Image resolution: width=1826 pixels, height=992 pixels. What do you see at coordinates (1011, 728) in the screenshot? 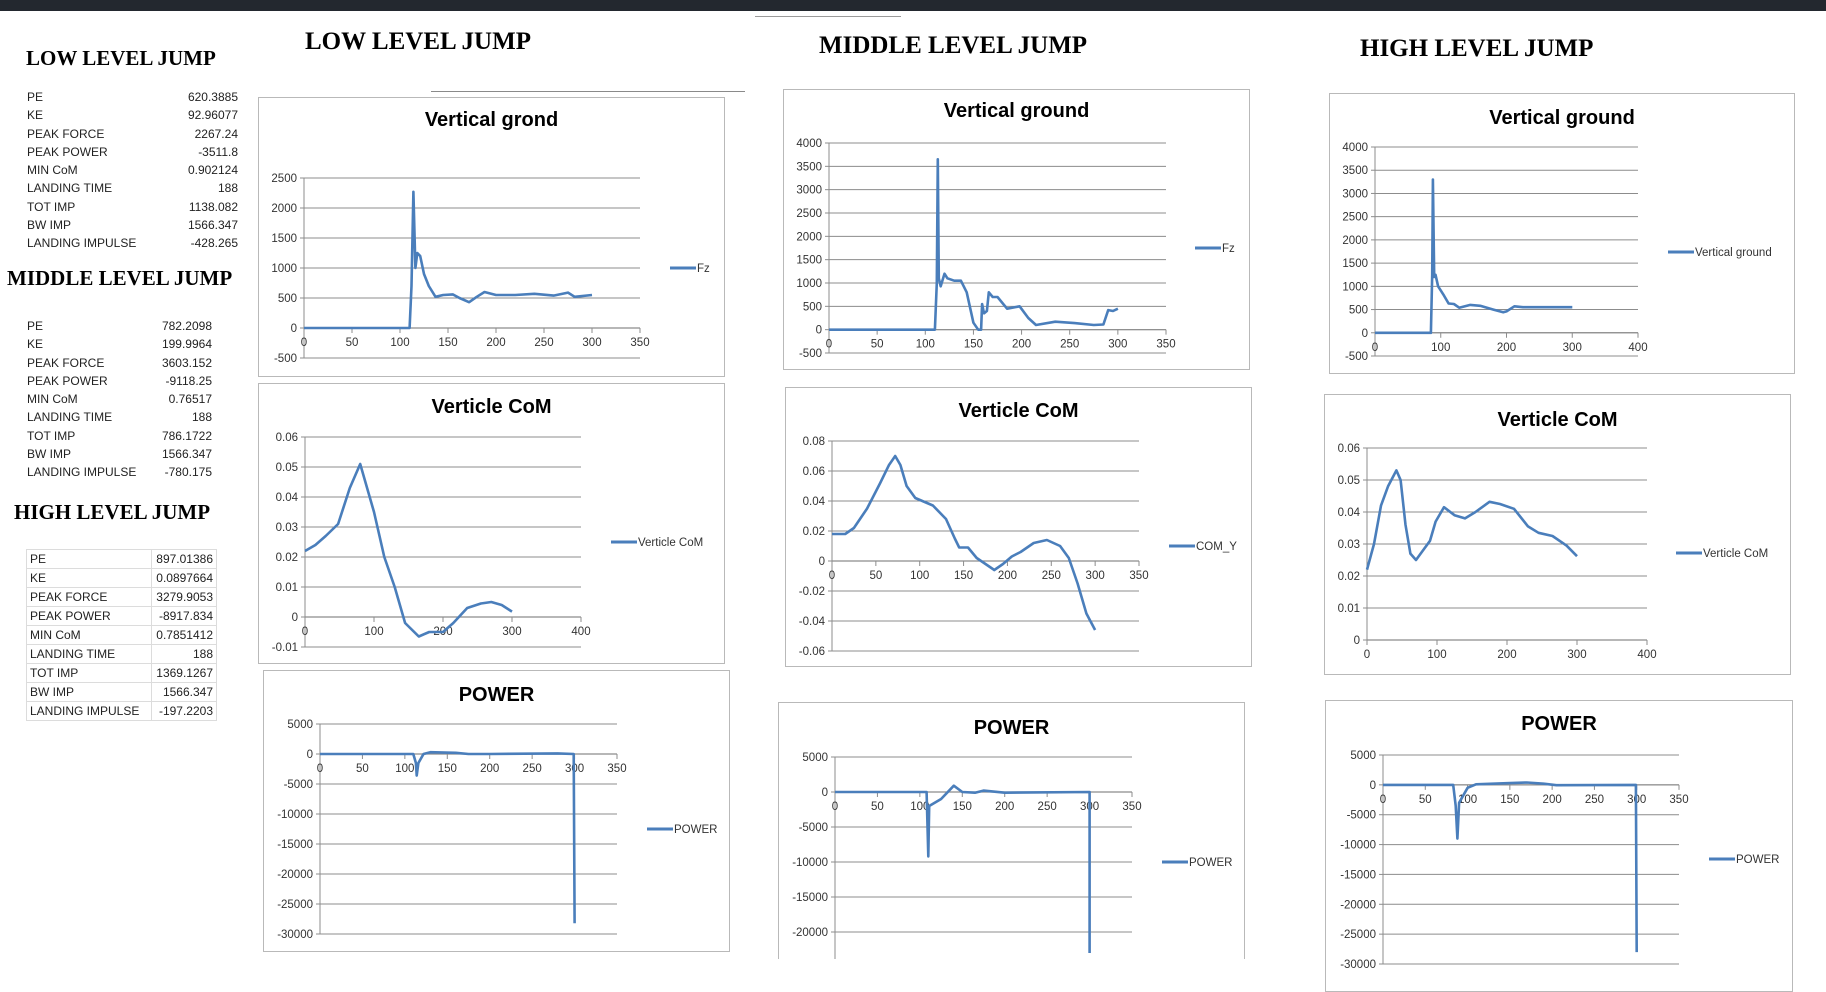
I see `chart-title: POWER` at bounding box center [1011, 728].